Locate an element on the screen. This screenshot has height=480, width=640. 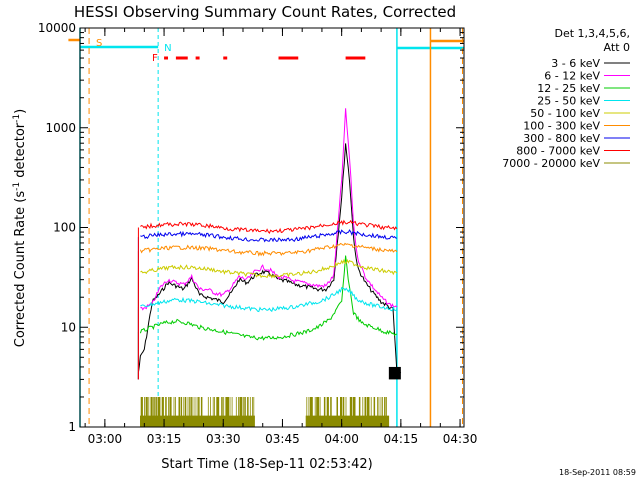
series-7000-20000-kev-trace is located at coordinates (265, 412).